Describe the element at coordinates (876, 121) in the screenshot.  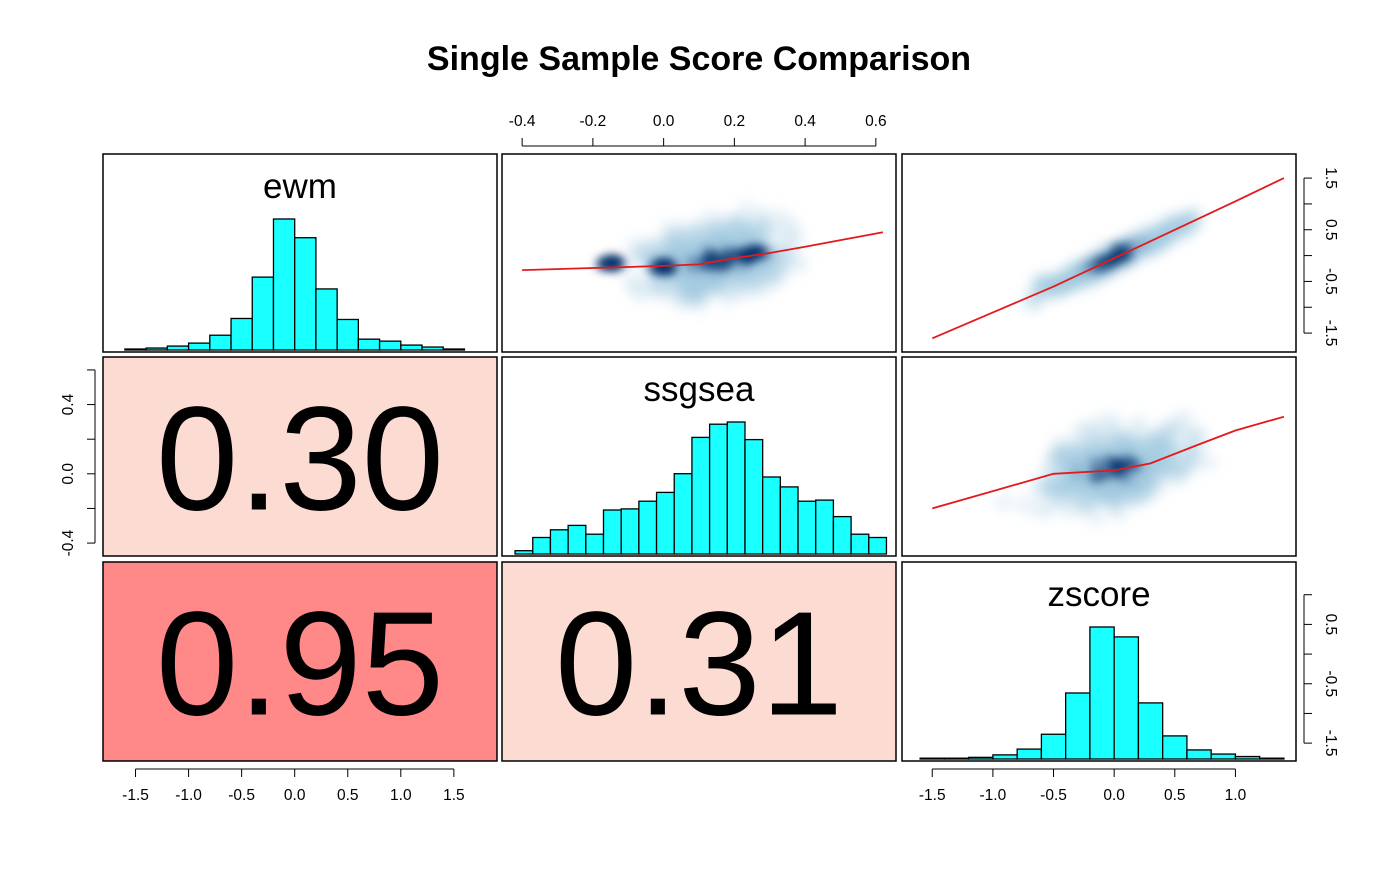
I see `tick-label: 0.6` at that location.